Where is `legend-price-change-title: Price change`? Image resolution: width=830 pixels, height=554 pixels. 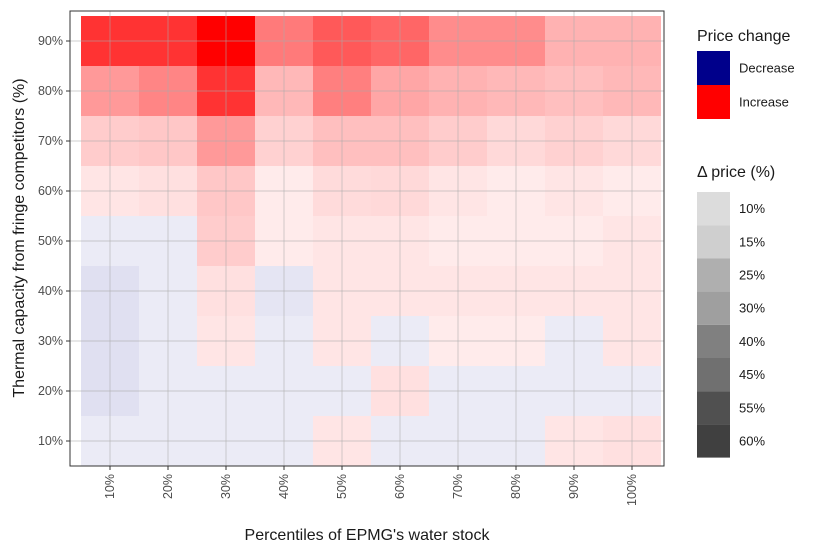 legend-price-change-title: Price change is located at coordinates (743, 36).